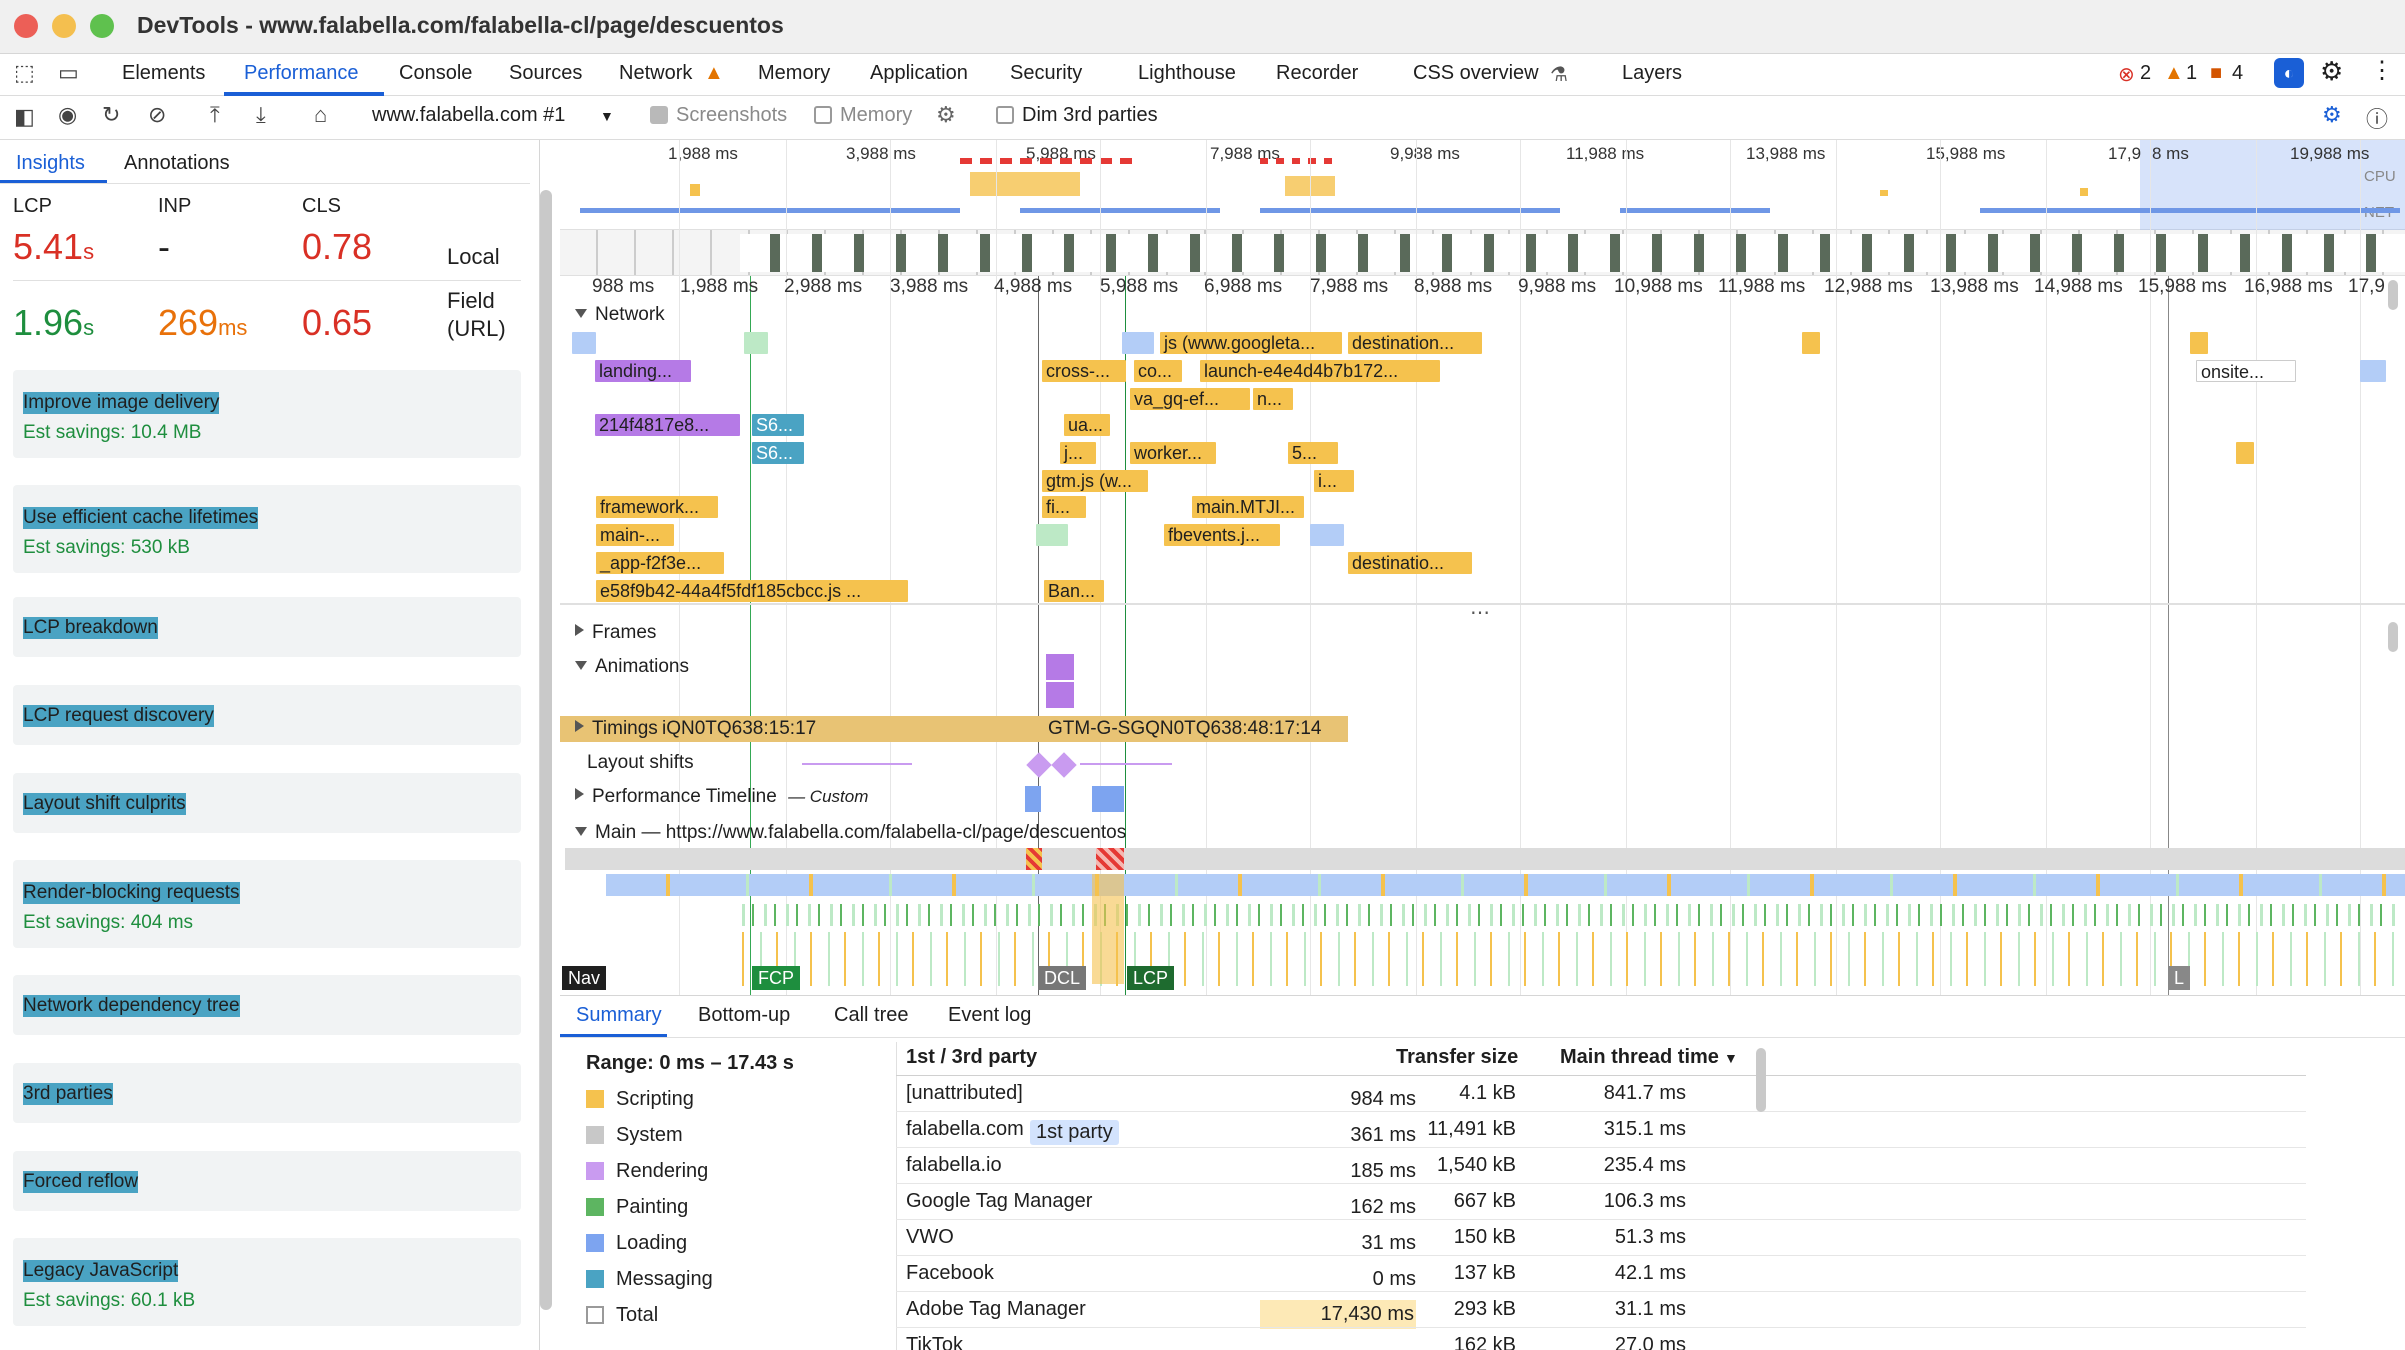 The height and width of the screenshot is (1350, 2405). Describe the element at coordinates (1731, 1058) in the screenshot. I see `sort-desc-icon: ▼` at that location.